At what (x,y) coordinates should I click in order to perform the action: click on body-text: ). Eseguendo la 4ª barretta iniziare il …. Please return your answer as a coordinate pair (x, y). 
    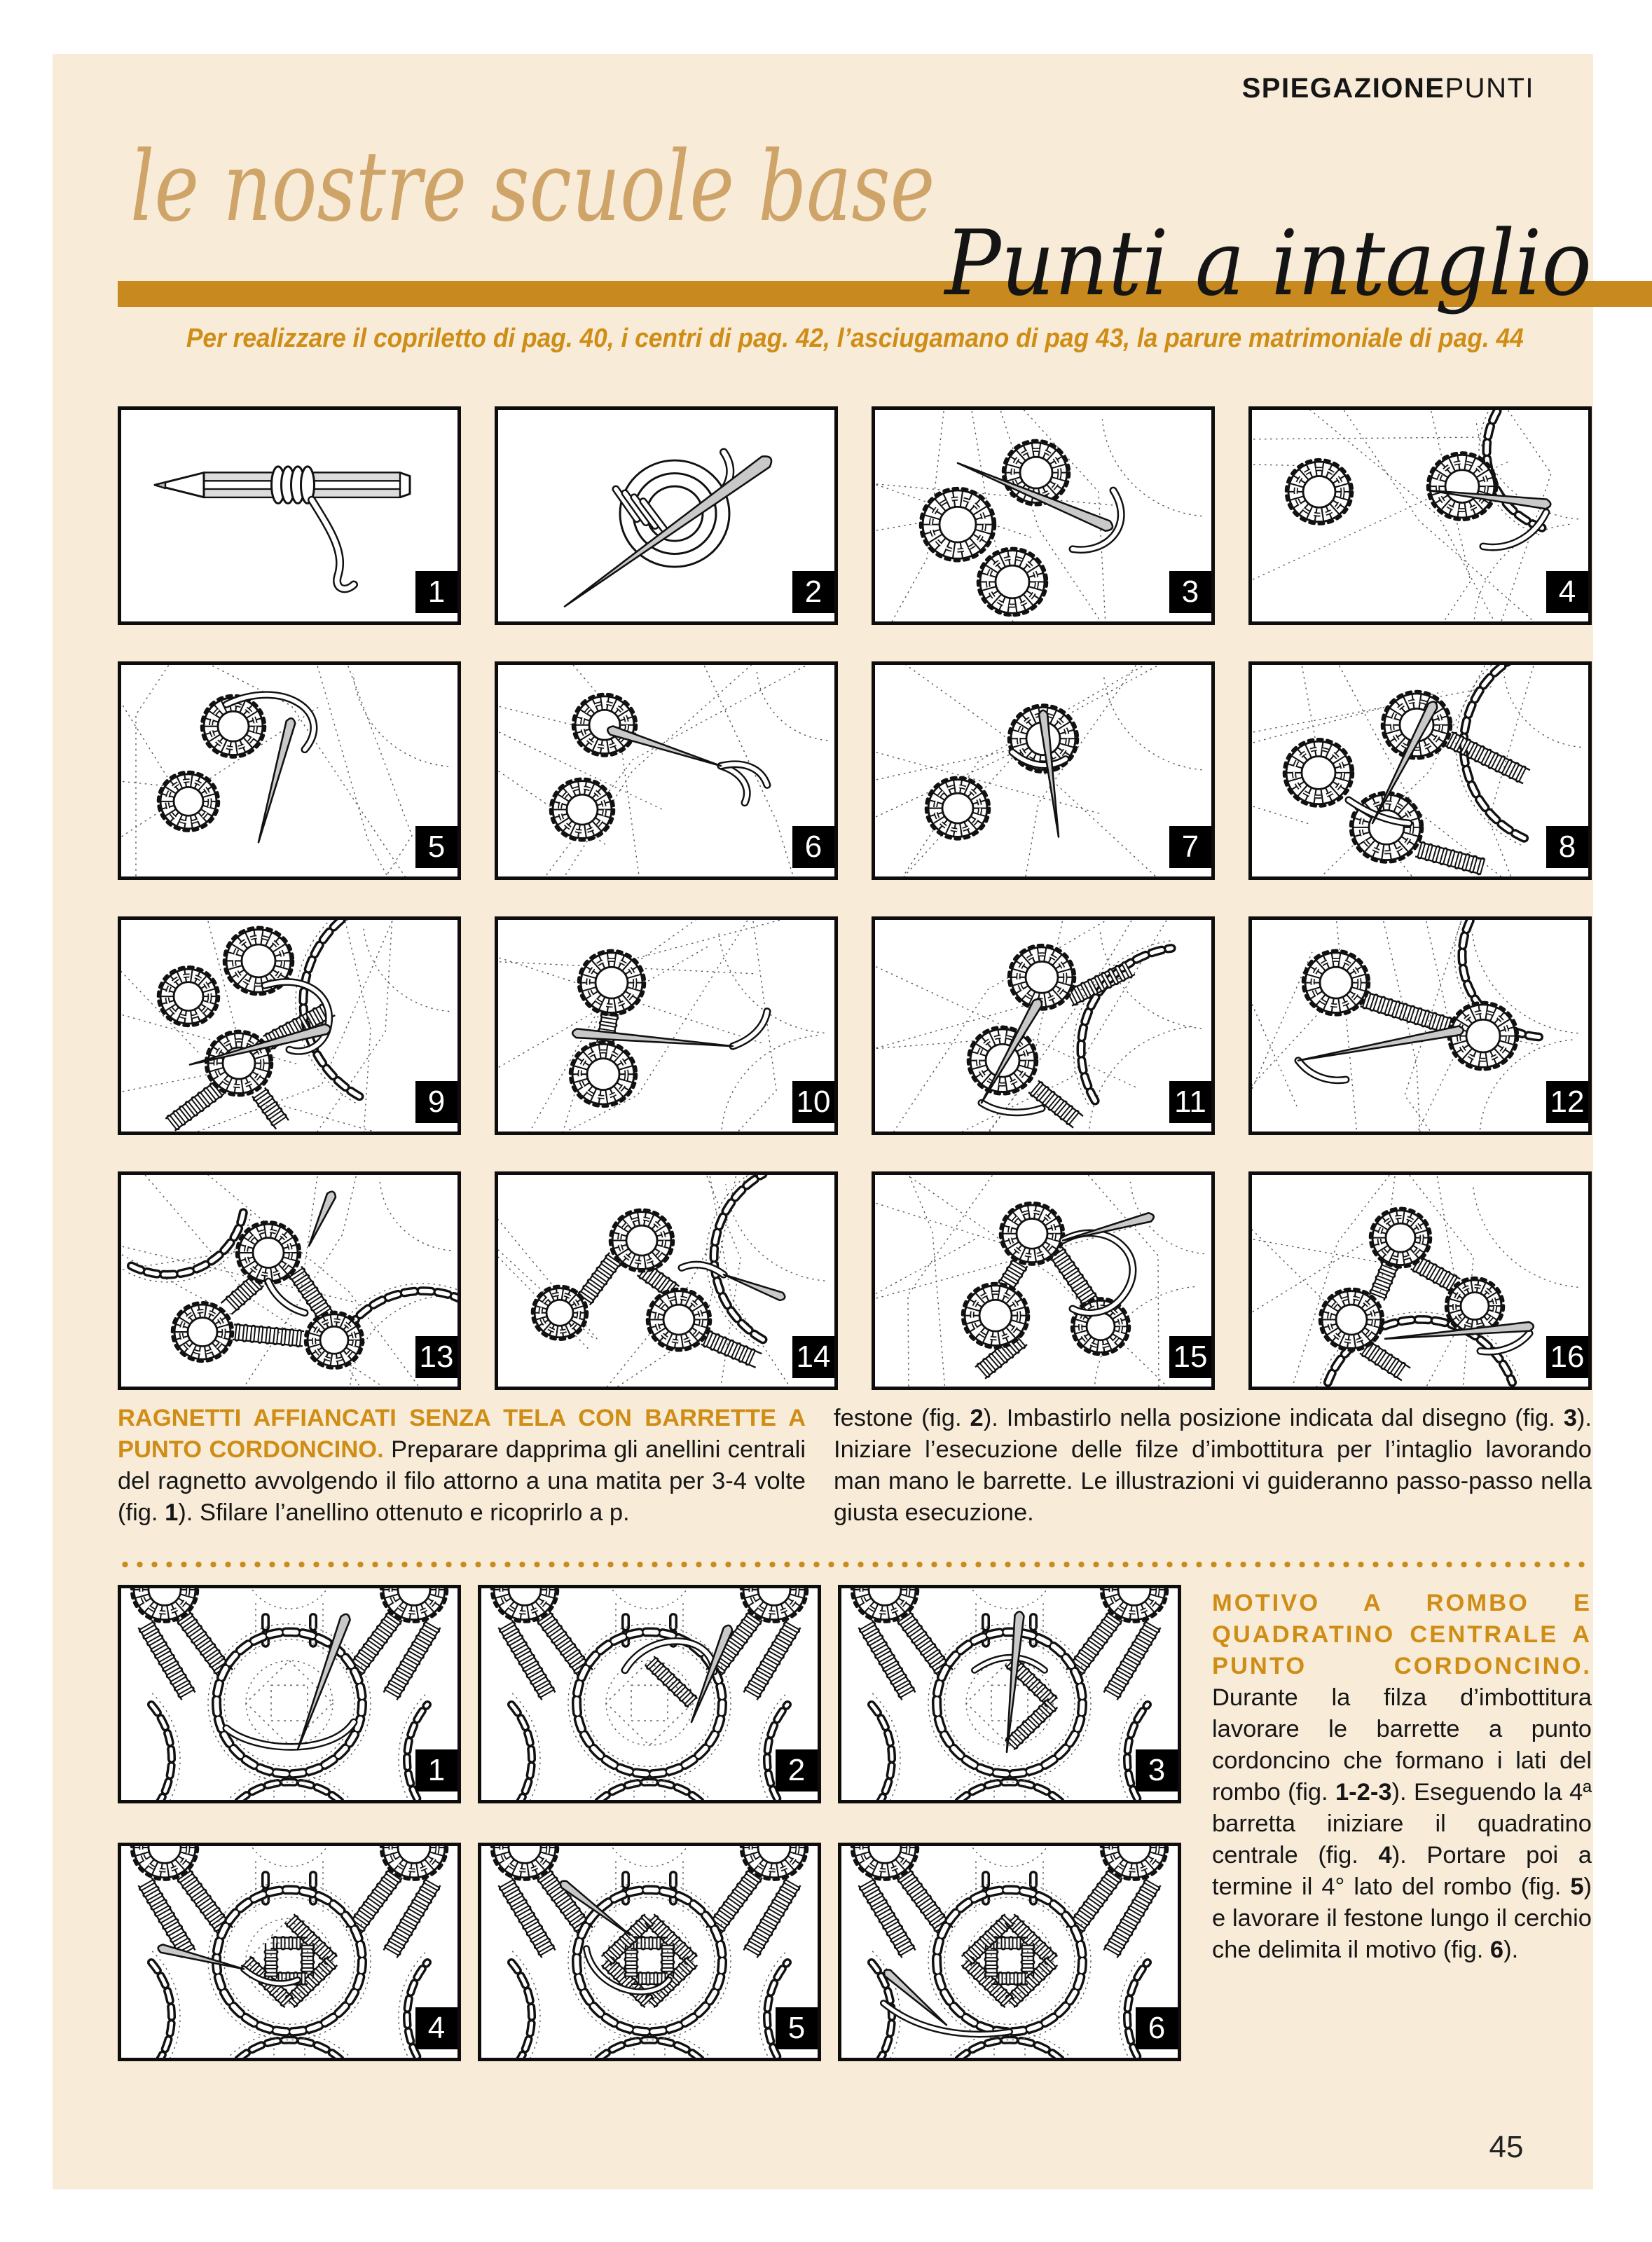
    Looking at the image, I should click on (1402, 1824).